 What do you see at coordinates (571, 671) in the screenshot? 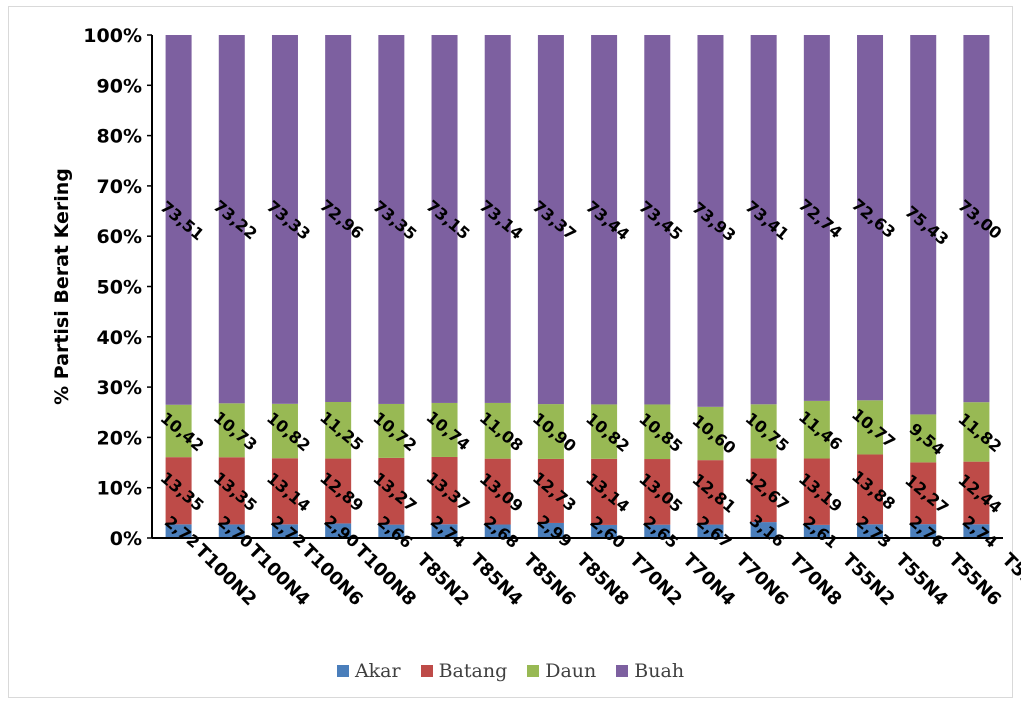
I see `legend-label: Daun` at bounding box center [571, 671].